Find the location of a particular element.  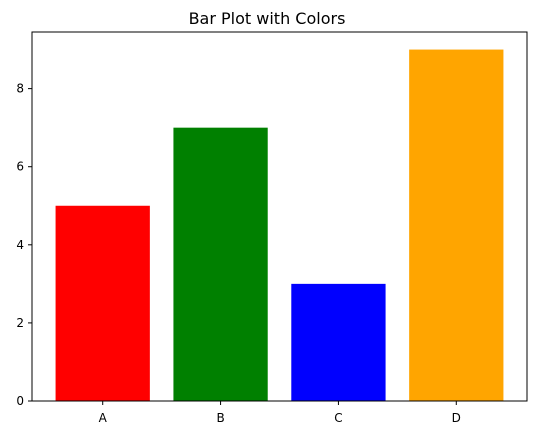

y-tick-label: 0 is located at coordinates (20, 401).